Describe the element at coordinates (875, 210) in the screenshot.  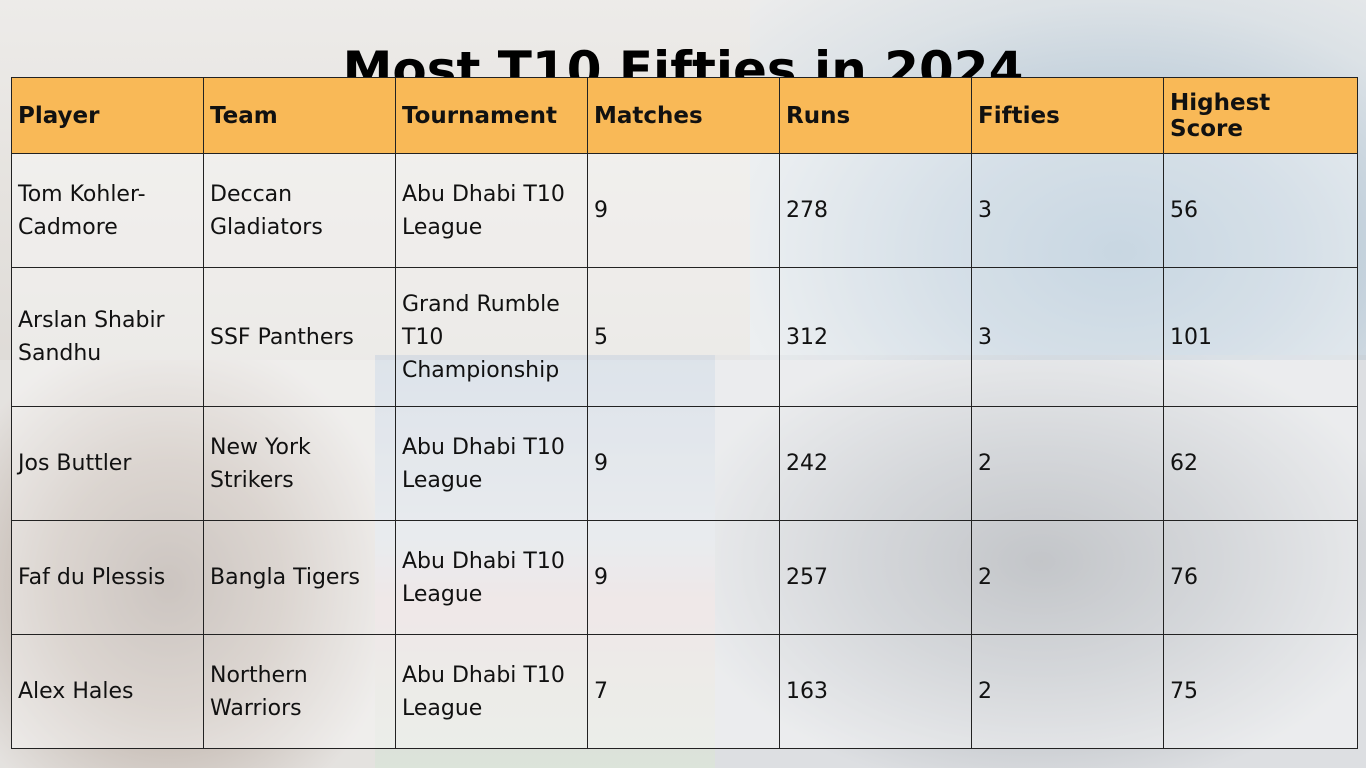
I see `cell-runs: 278` at that location.